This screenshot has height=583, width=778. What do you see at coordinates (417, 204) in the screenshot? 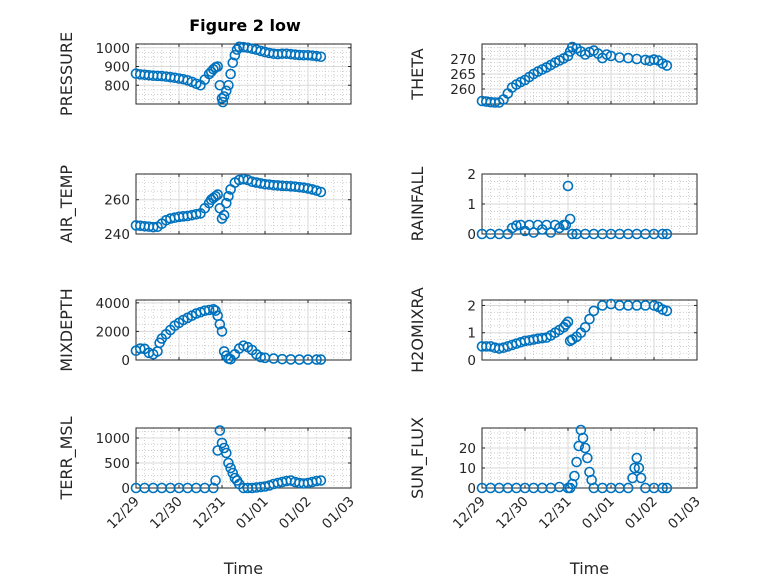
I see `y-axis-label: RAINFALL` at bounding box center [417, 204].